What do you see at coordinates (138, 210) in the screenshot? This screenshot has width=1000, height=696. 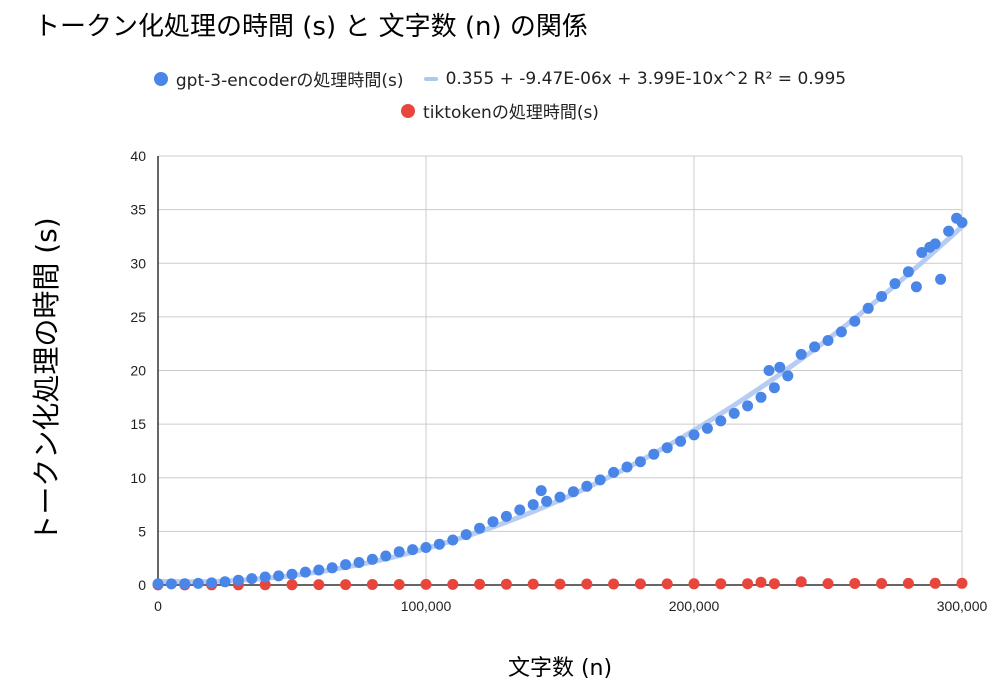 I see `y-tick-label: 35` at bounding box center [138, 210].